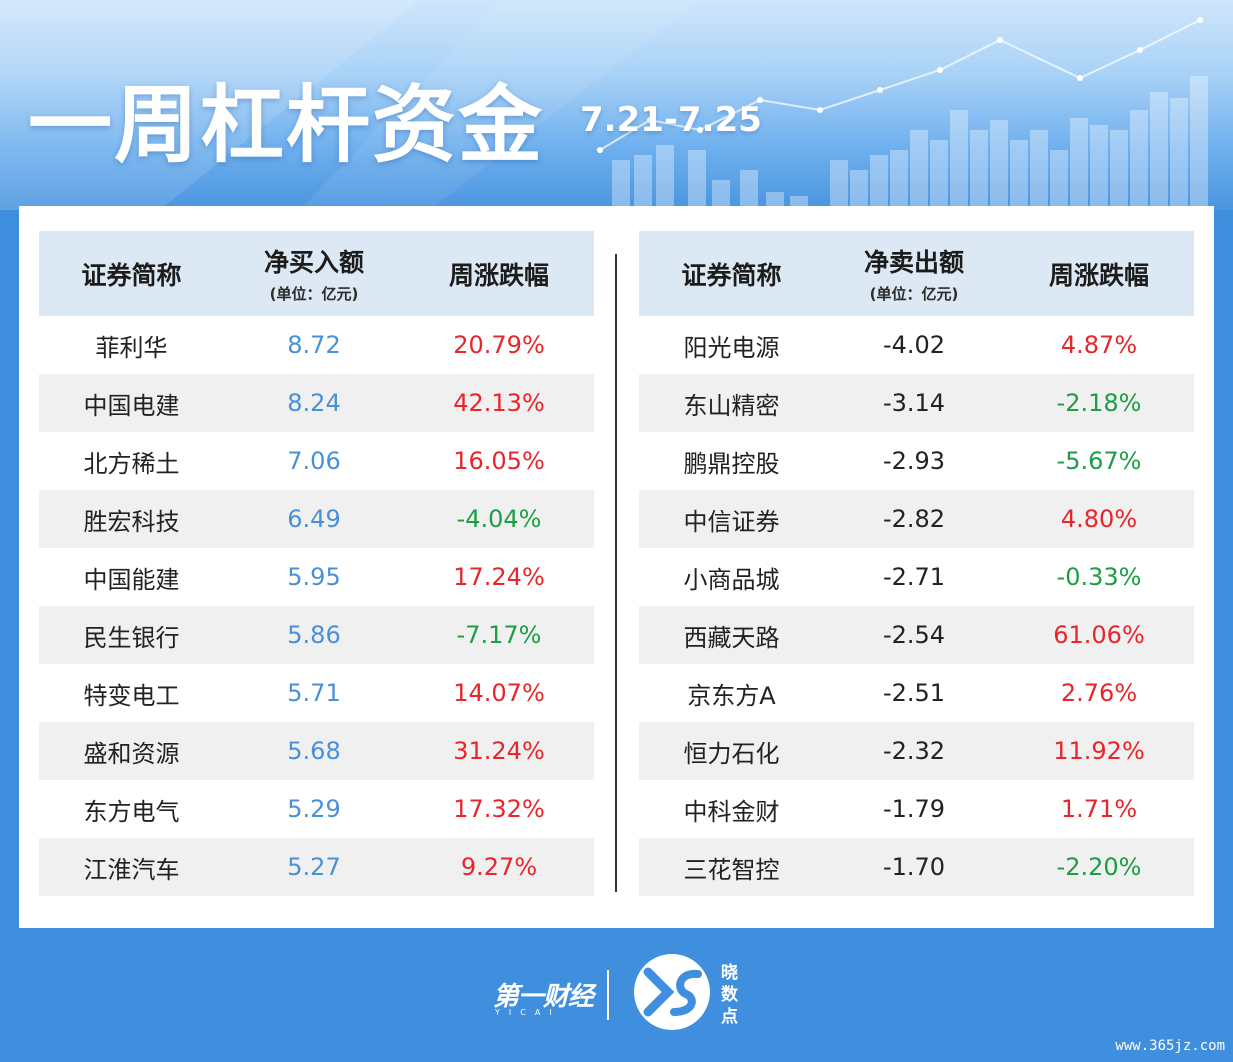  I want to click on table-row: 小商品城 -2.71 -0.33%, so click(916, 577).